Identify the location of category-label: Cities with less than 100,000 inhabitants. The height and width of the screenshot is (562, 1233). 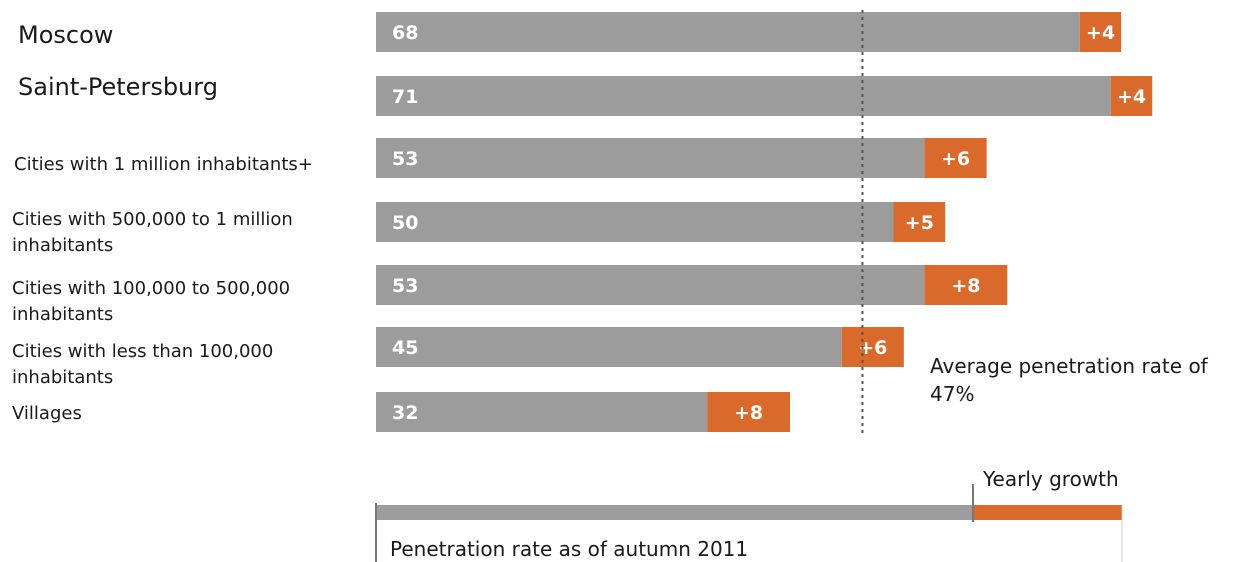
(142, 364).